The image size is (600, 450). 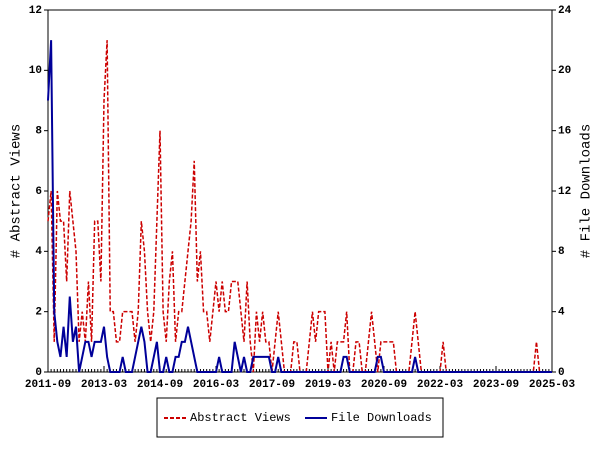 What do you see at coordinates (440, 385) in the screenshot?
I see `x-tick-label: 2022-03` at bounding box center [440, 385].